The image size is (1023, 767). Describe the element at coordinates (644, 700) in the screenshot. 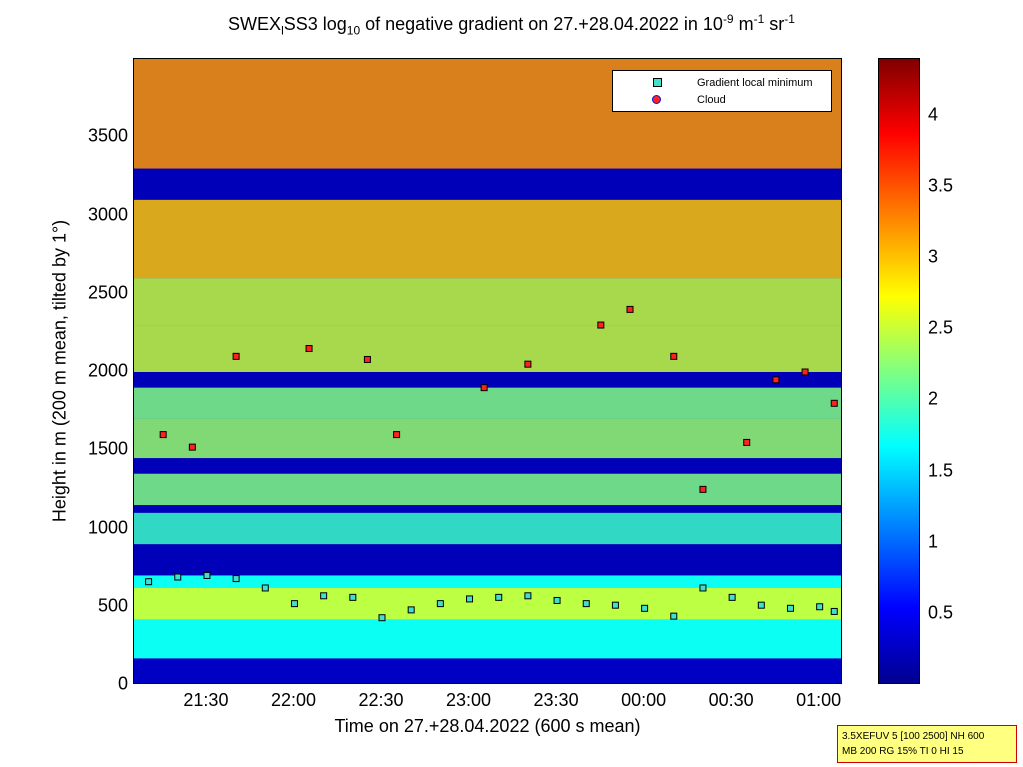

I see `x-tick-label: 00:00` at that location.